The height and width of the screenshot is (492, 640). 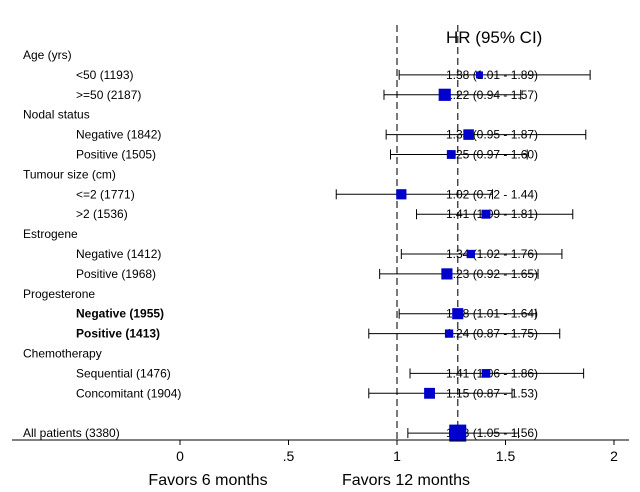 I want to click on x-tick-label: 1.5, so click(x=506, y=456).